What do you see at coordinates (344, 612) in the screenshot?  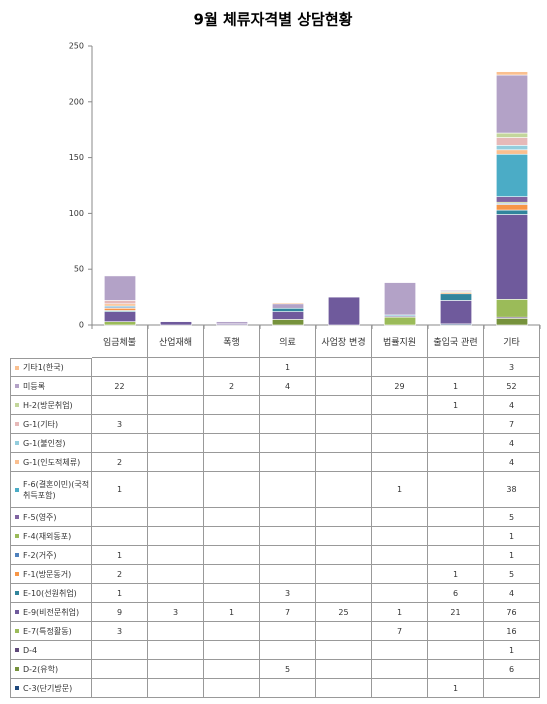 I see `table-cell: 25` at bounding box center [344, 612].